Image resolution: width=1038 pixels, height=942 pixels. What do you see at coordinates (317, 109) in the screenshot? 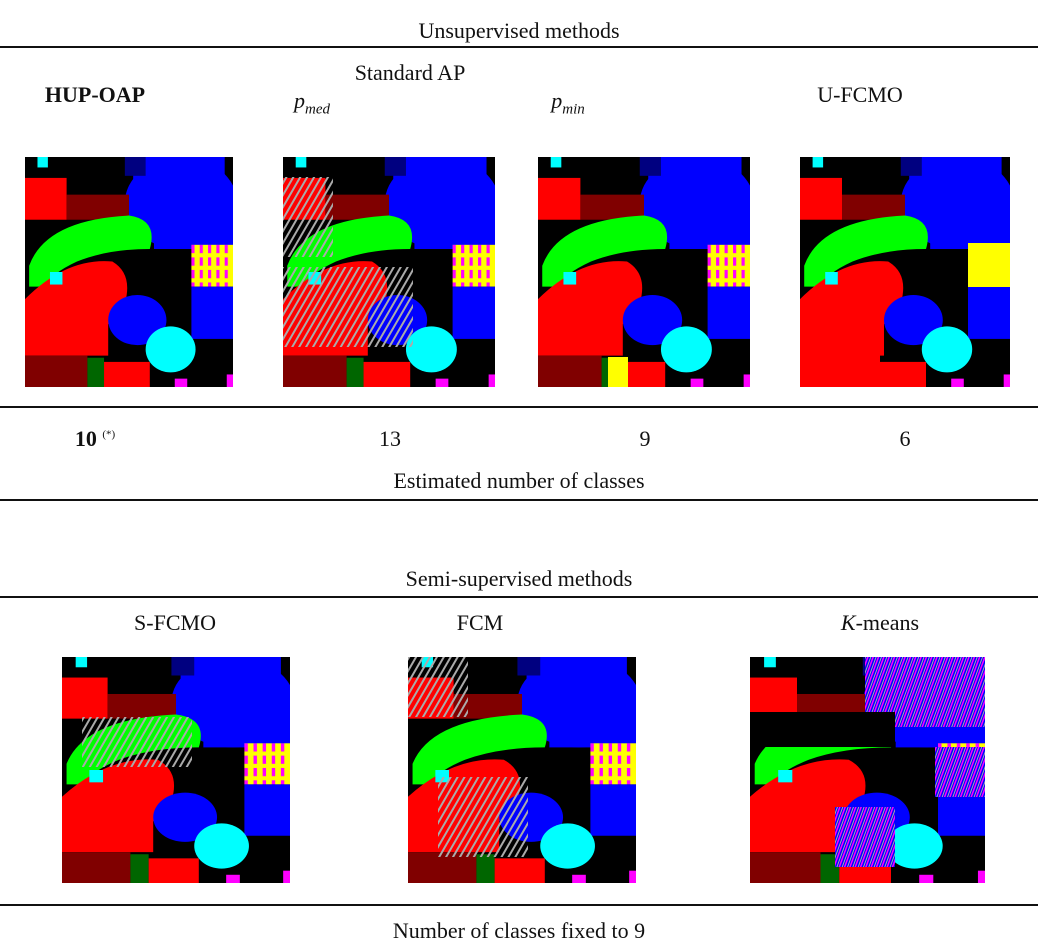
I see `subscript: med` at bounding box center [317, 109].